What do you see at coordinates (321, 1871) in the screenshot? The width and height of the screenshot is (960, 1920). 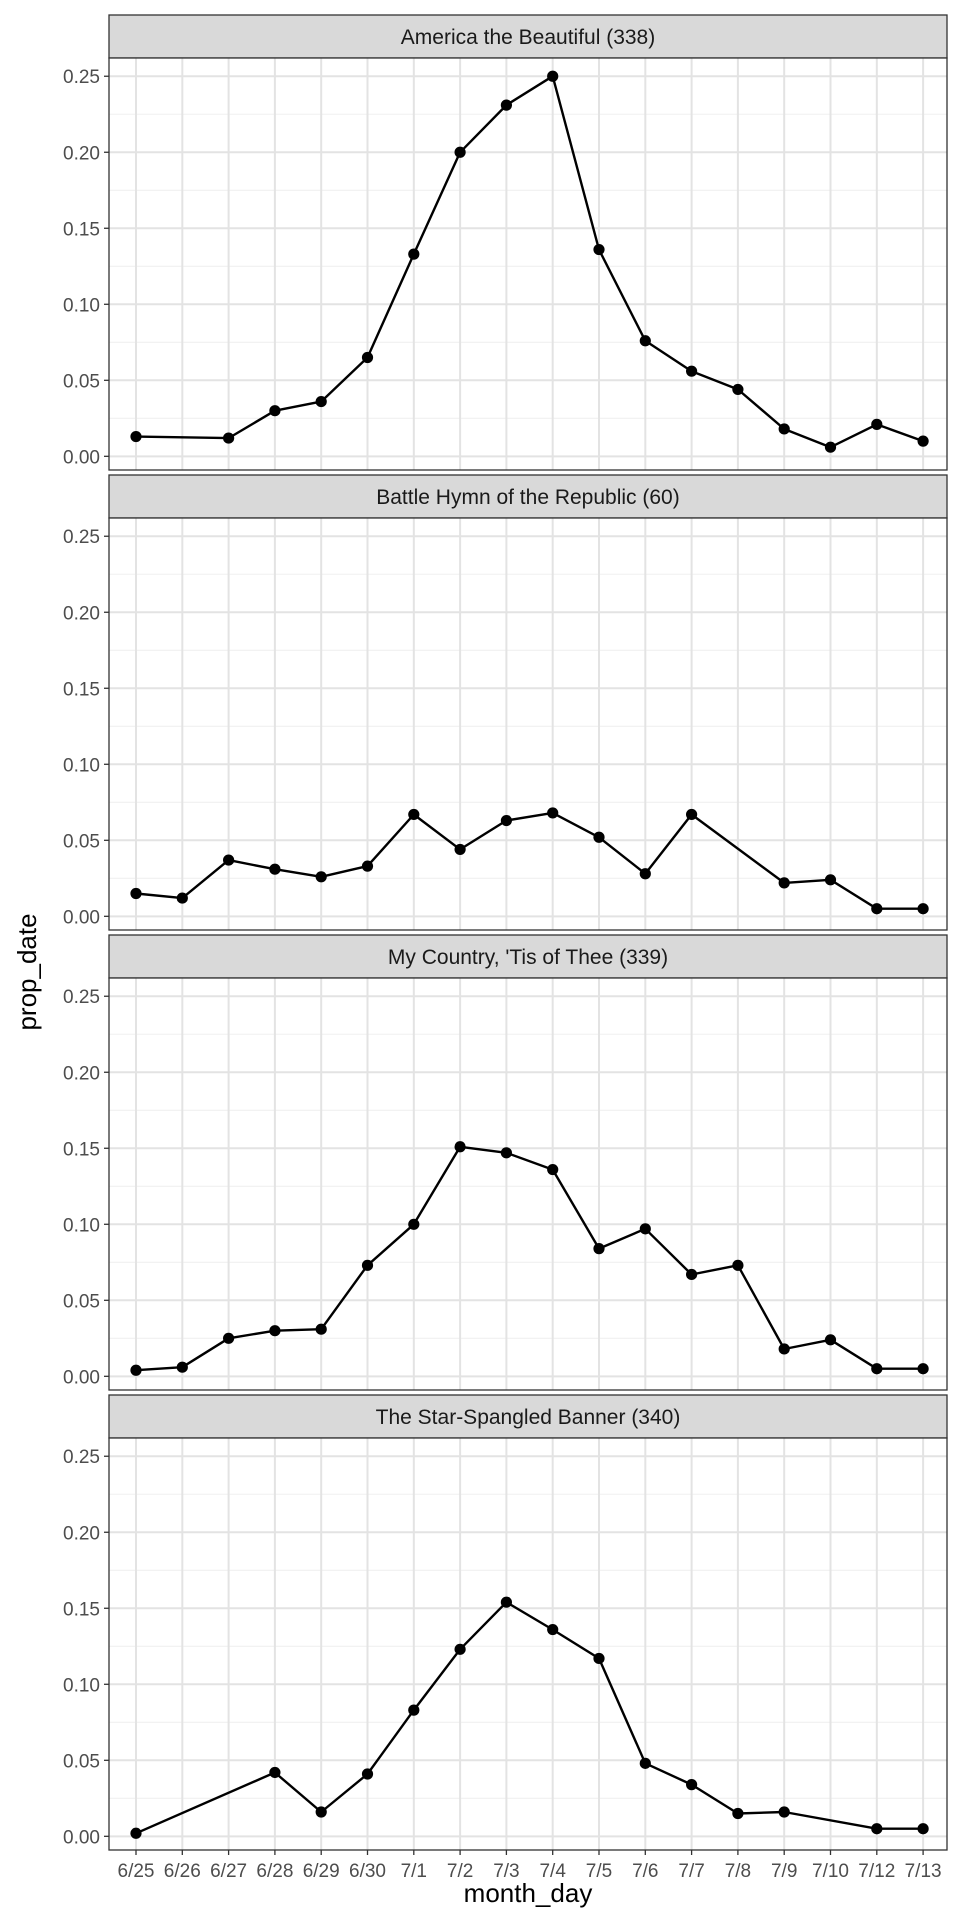 I see `x-tick-label: 6/29` at bounding box center [321, 1871].